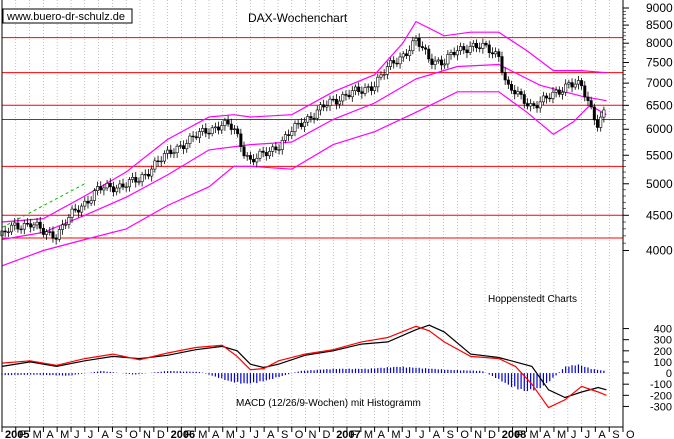 Image resolution: width=674 pixels, height=439 pixels. I want to click on macd-tick-label: 400, so click(663, 330).